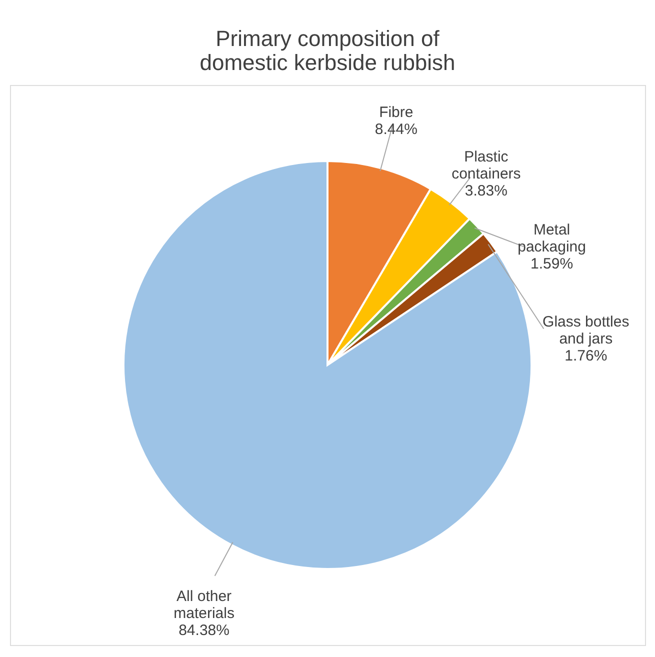 Image resolution: width=655 pixels, height=657 pixels. Describe the element at coordinates (586, 331) in the screenshot. I see `slice-label: Glass bottles and jars` at that location.